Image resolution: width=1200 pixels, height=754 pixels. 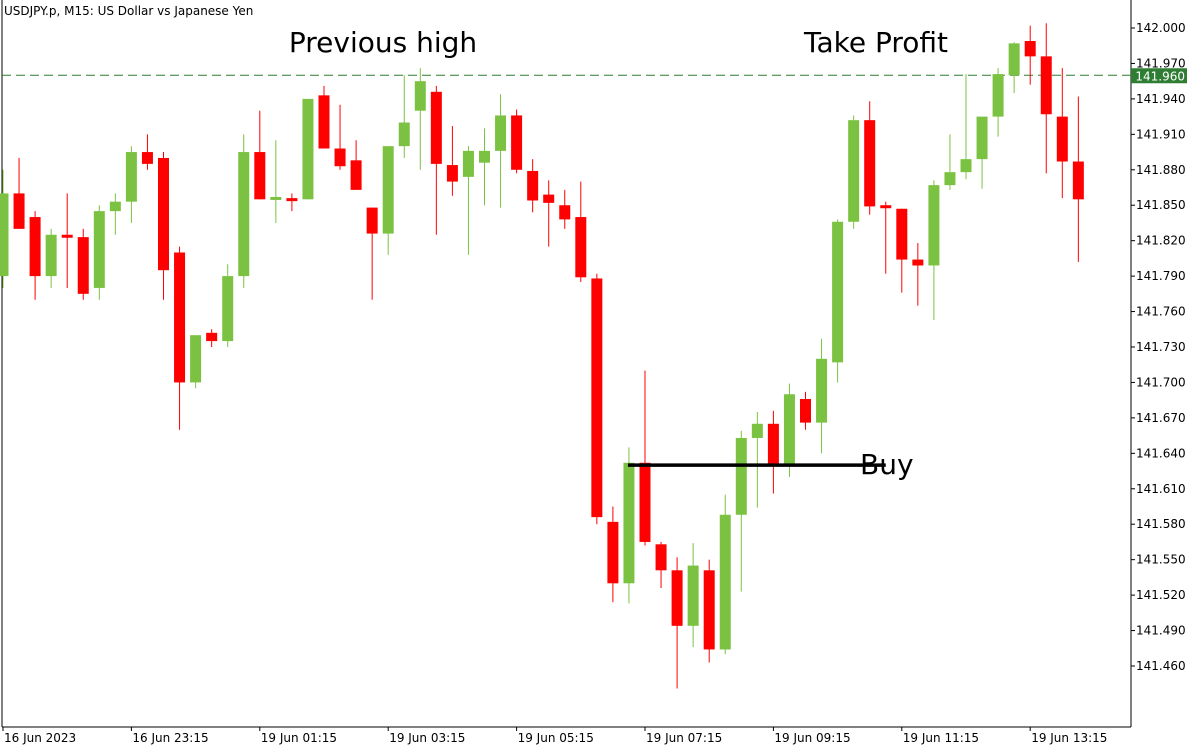 I want to click on y-tick-label: 141.610, so click(x=1161, y=489).